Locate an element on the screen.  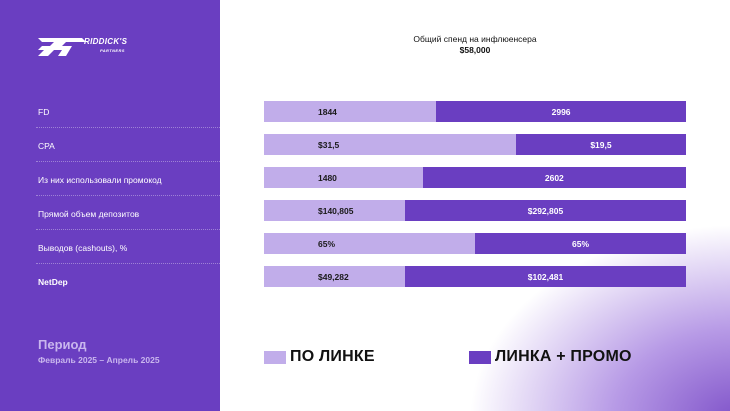
bar-segment-link: $31,5 is located at coordinates (390, 144).